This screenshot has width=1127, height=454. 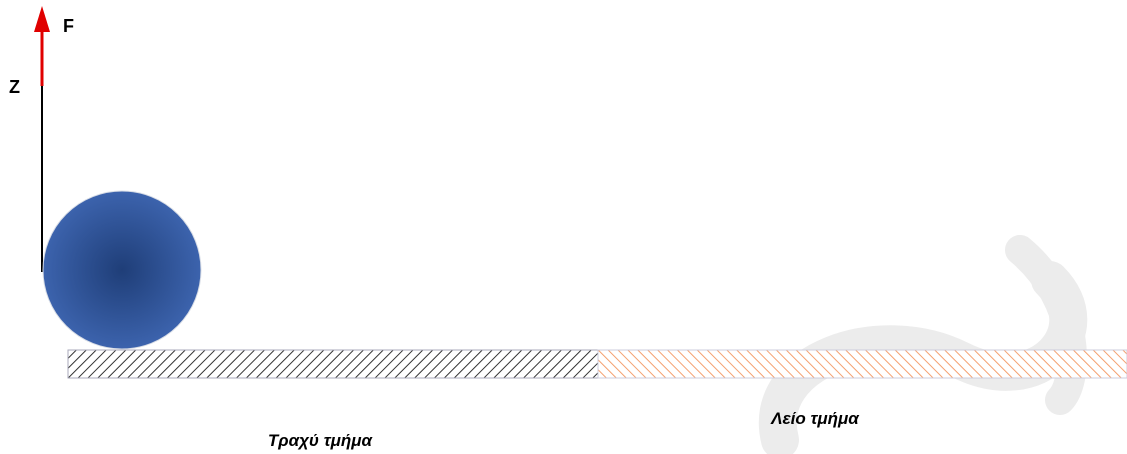 I want to click on force-label: F, so click(x=68, y=26).